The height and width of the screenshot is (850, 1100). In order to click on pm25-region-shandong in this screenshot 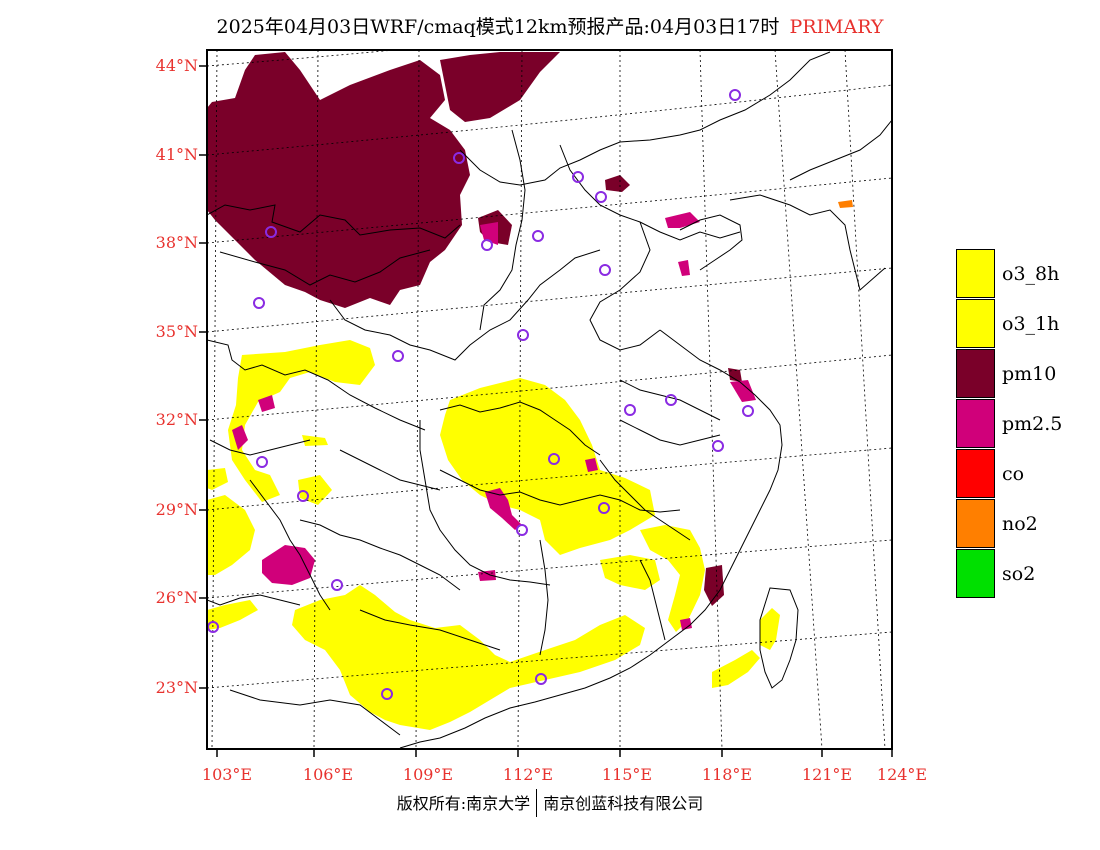, I will do `click(682, 220)`.